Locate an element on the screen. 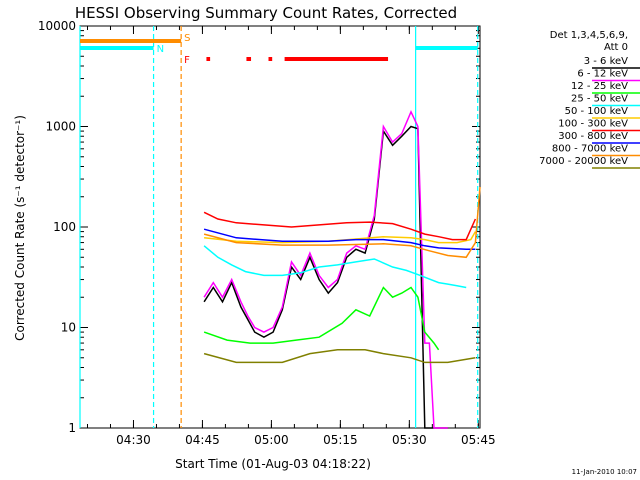  y-tick-label: 10 is located at coordinates (68, 328).